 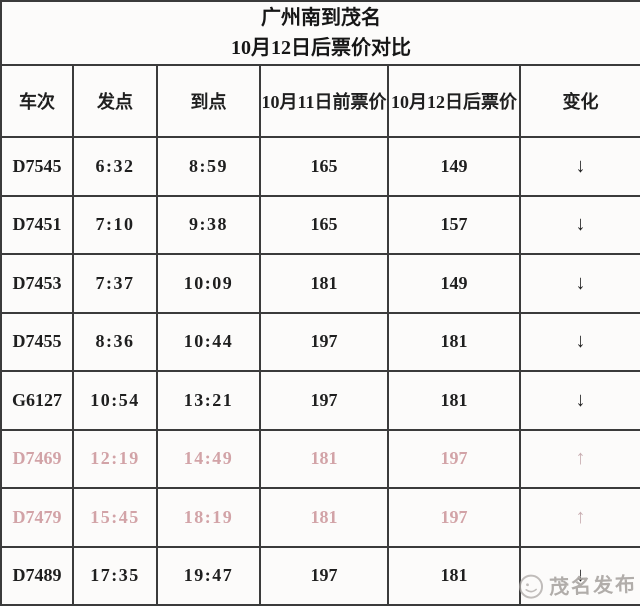 I want to click on table-title-row: 广州南到茂名 10月12日后票价对比, so click(x=320, y=33).